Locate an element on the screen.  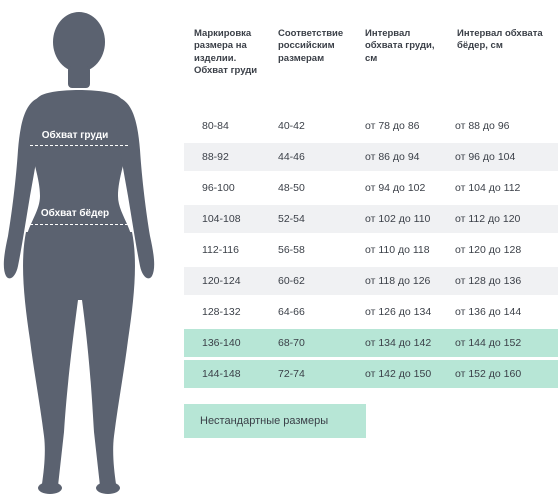
cell-marking: 80-84 is located at coordinates (215, 126).